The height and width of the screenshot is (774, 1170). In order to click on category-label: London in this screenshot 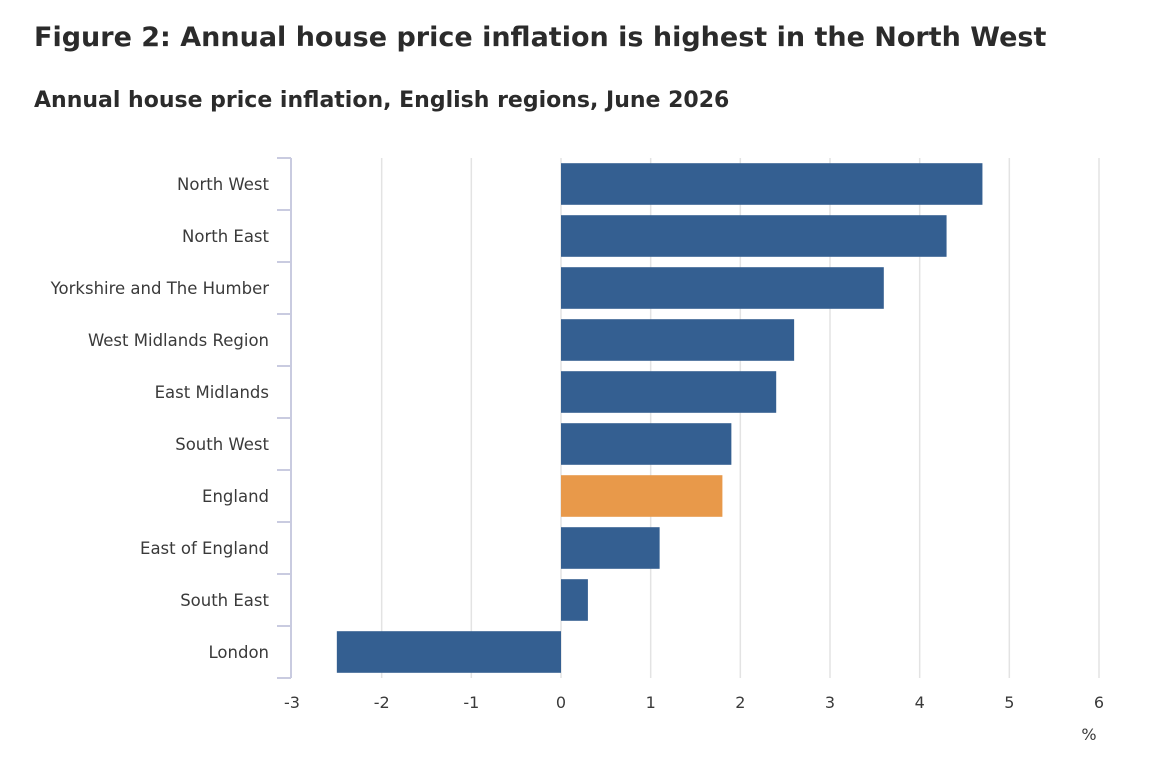, I will do `click(239, 652)`.